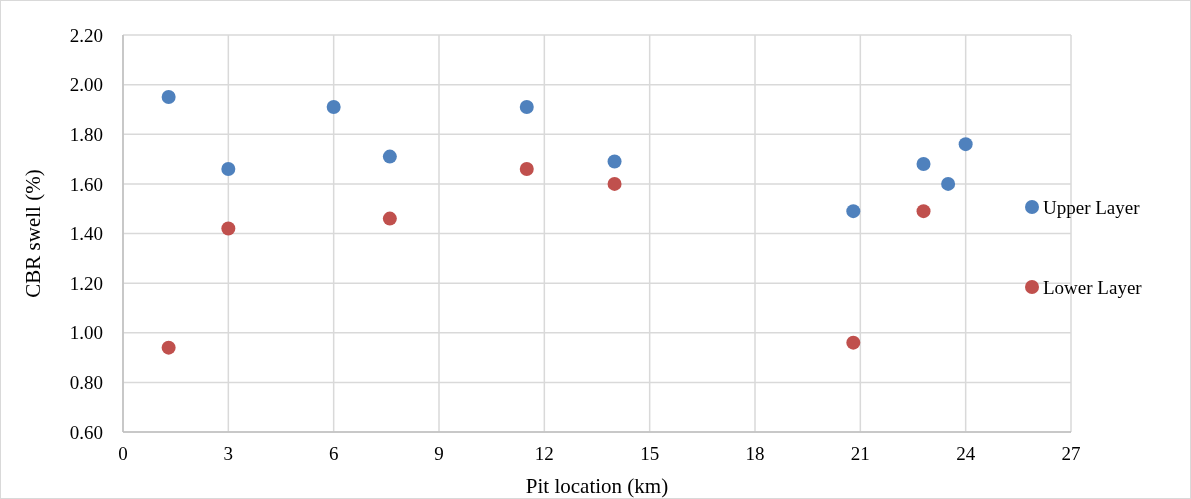 Image resolution: width=1191 pixels, height=499 pixels. What do you see at coordinates (544, 453) in the screenshot?
I see `x-tick-label: 12` at bounding box center [544, 453].